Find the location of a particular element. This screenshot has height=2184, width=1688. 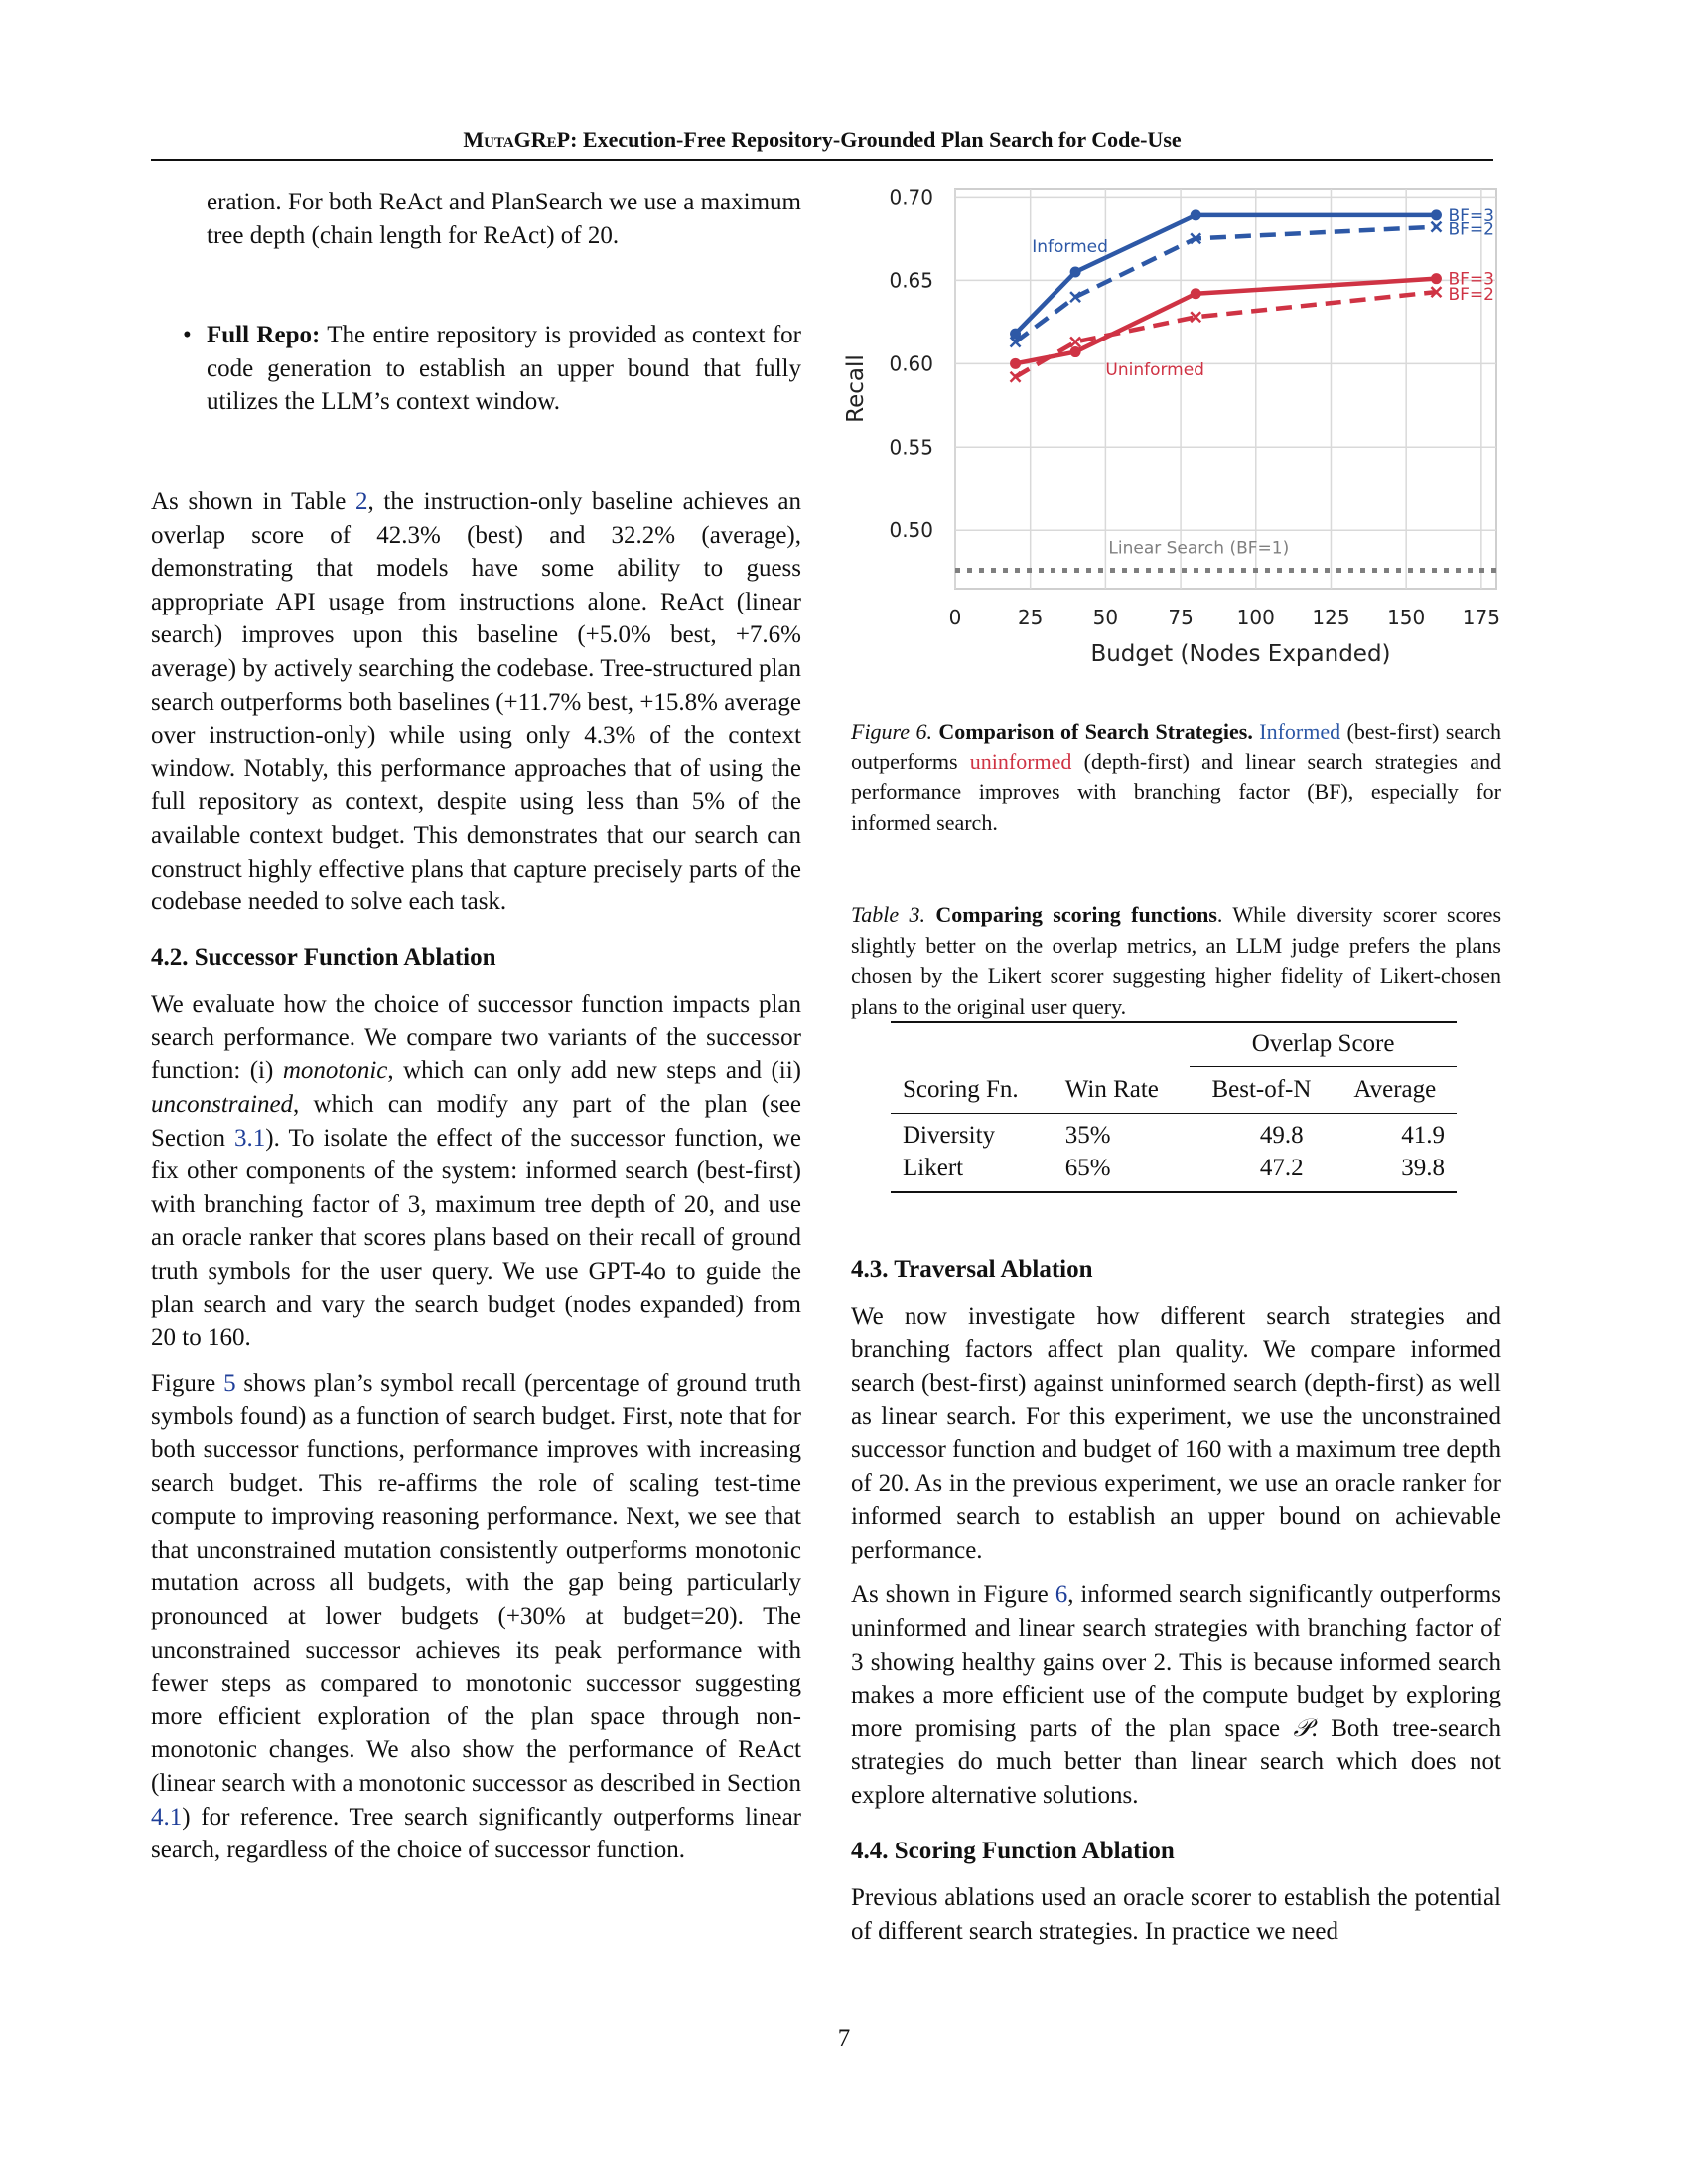

table-3-label: Table 3. is located at coordinates (888, 914).